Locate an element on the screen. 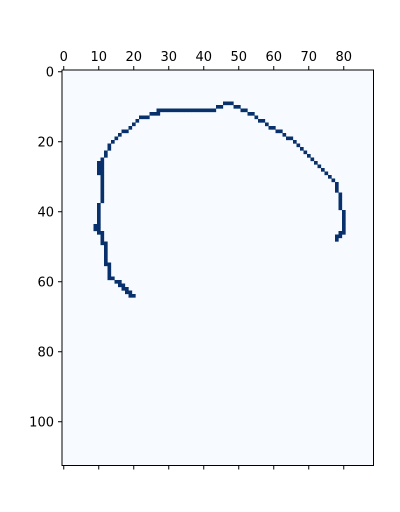  x-tick-label: 60 is located at coordinates (273, 57).